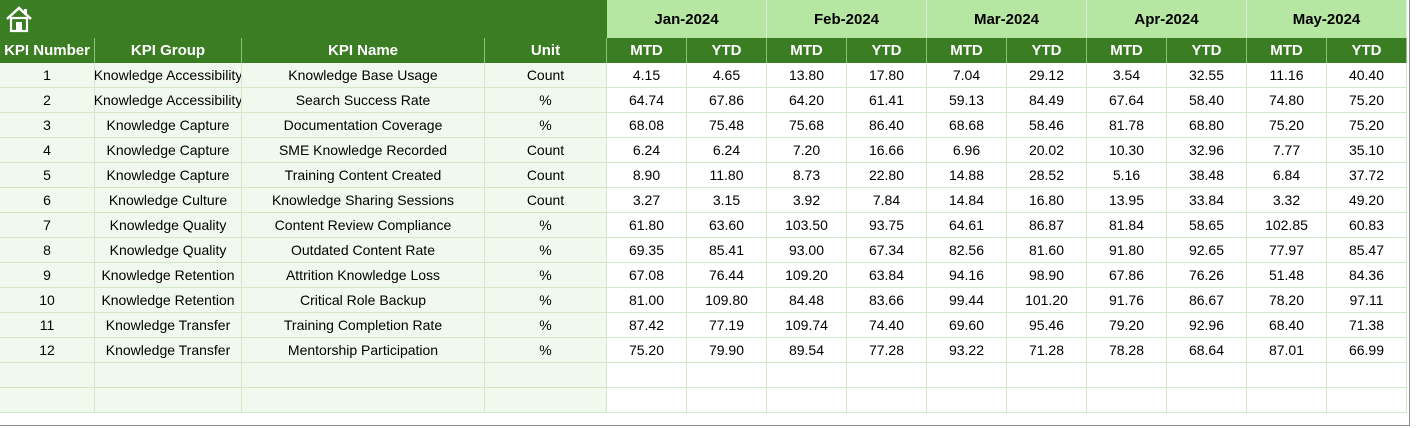 The width and height of the screenshot is (1424, 428). What do you see at coordinates (1207, 75) in the screenshot?
I see `value-cell: 32.55` at bounding box center [1207, 75].